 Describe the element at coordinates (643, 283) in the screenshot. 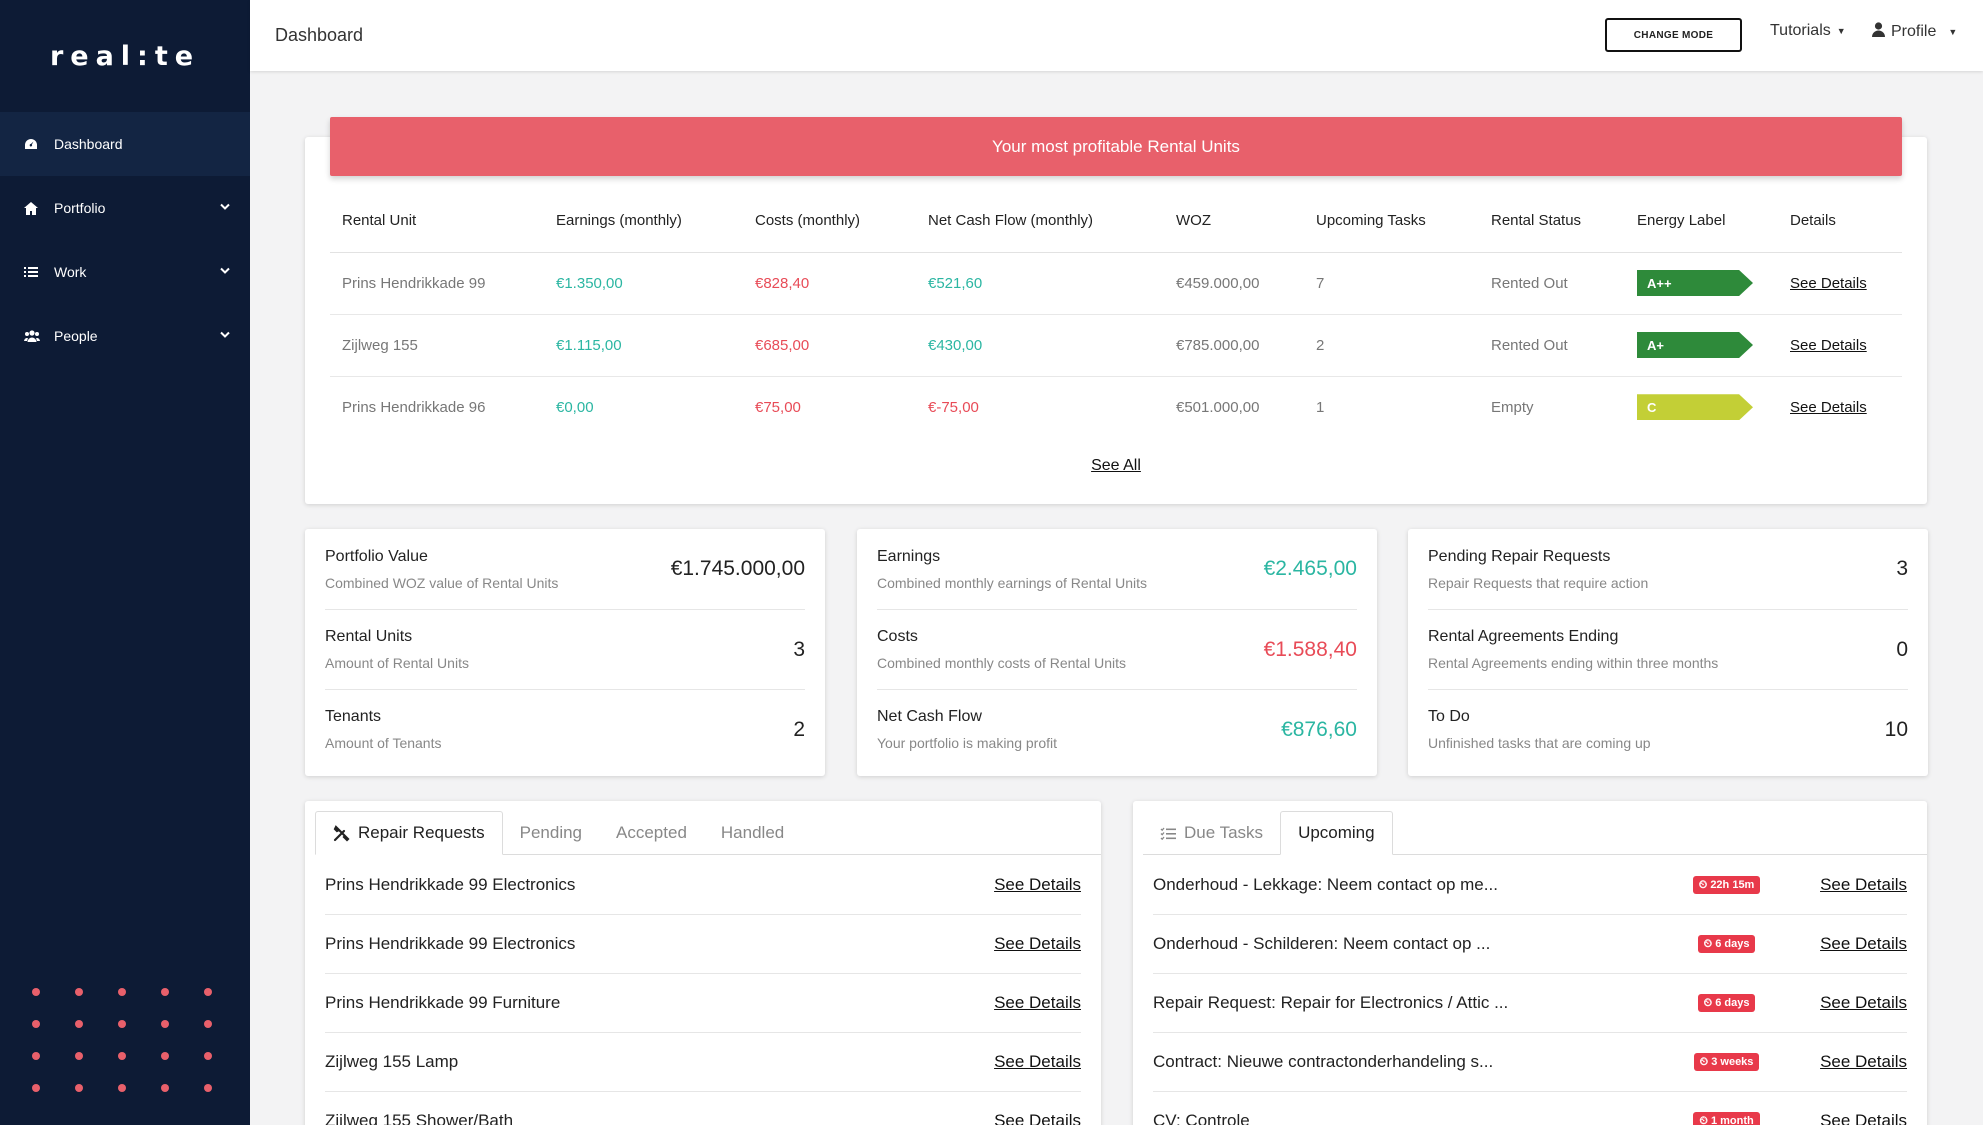

I see `earnings-value: €1.350,00` at that location.